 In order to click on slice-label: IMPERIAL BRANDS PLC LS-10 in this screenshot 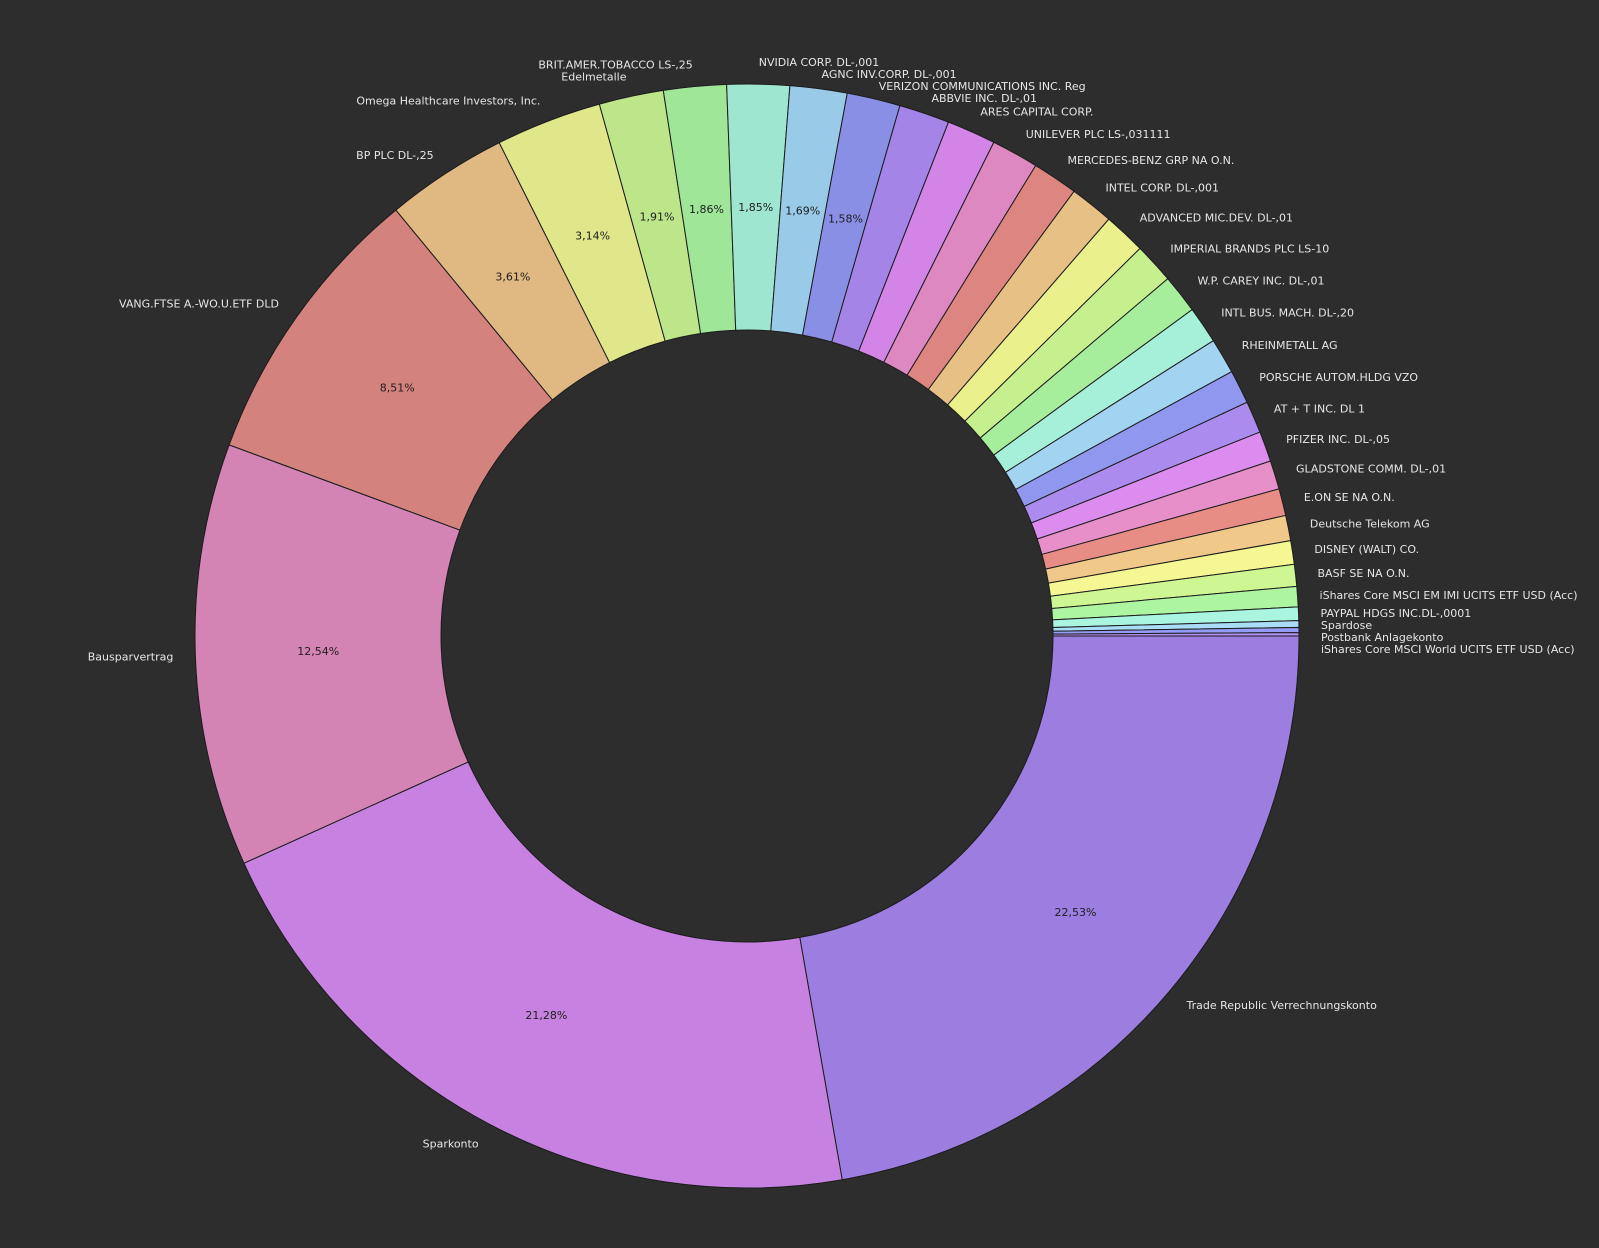, I will do `click(1249, 248)`.